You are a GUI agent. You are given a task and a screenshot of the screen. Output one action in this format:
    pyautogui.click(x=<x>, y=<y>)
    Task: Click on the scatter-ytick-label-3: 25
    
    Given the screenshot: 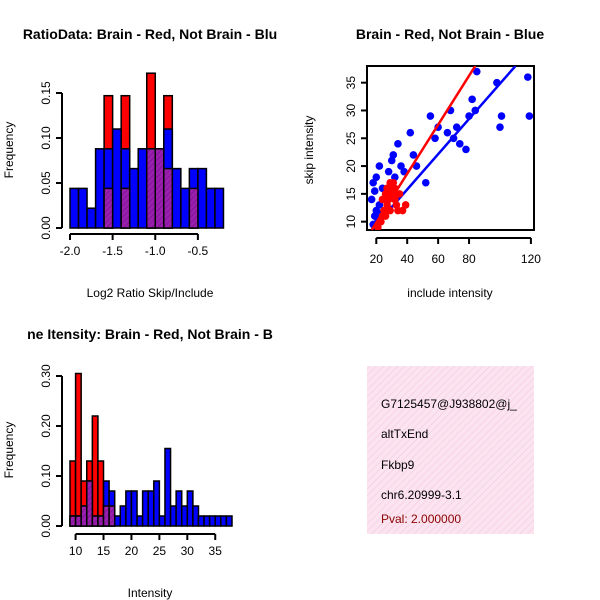 What is the action you would take?
    pyautogui.click(x=351, y=138)
    